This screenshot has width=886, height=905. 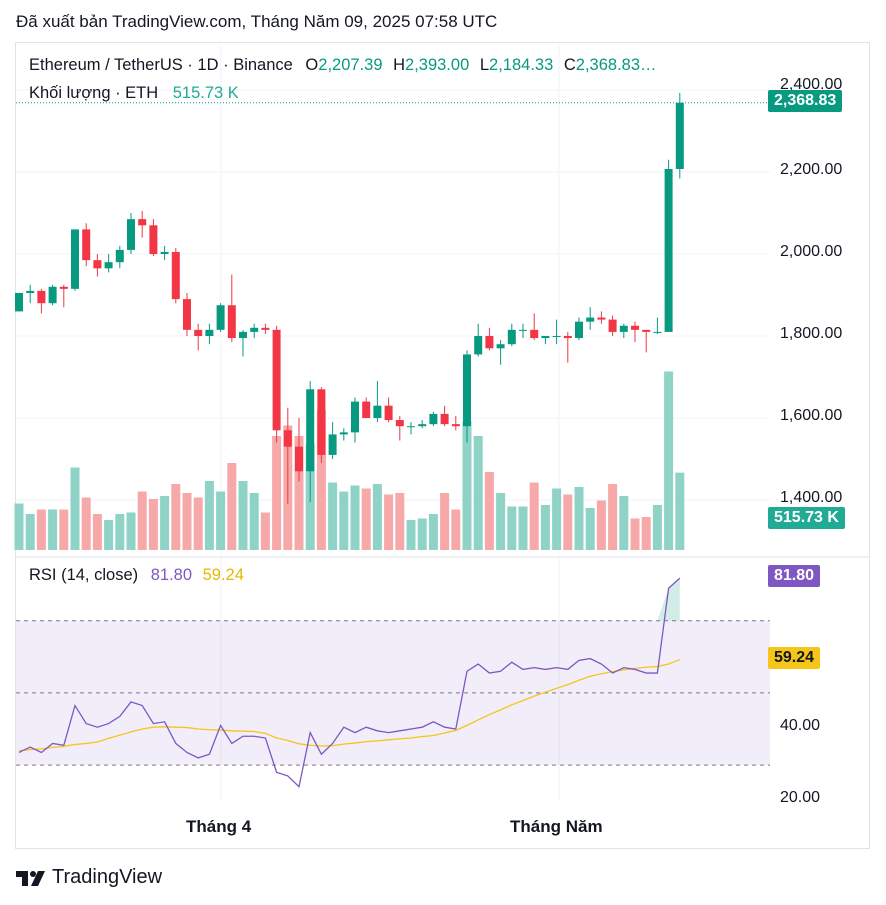 What do you see at coordinates (107, 877) in the screenshot?
I see `tradingview-wordmark: TradingView` at bounding box center [107, 877].